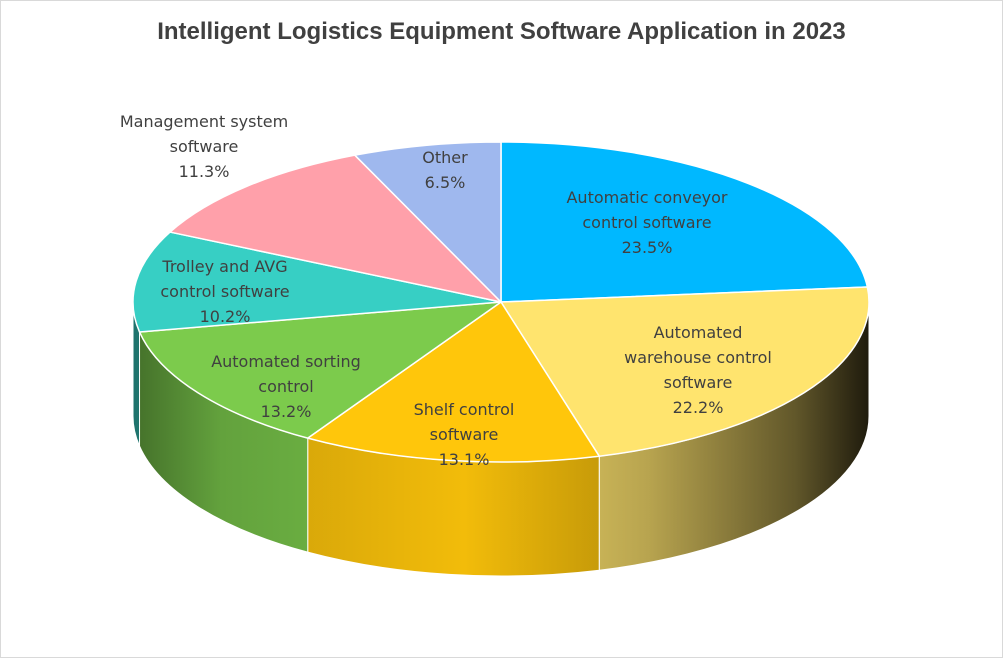 The height and width of the screenshot is (658, 1003). I want to click on slice-automatic-conveyor-control-software, so click(684, 222).